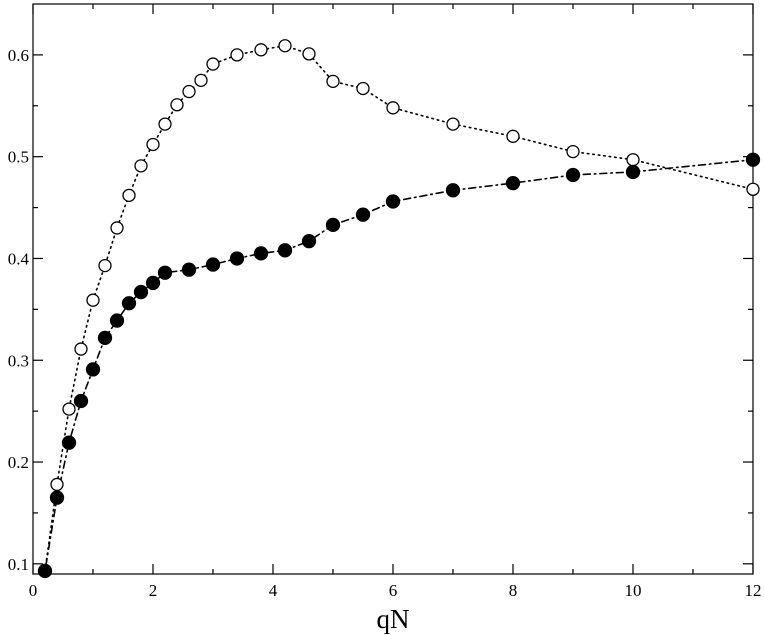  What do you see at coordinates (18, 564) in the screenshot?
I see `y-tick-label: 0.1` at bounding box center [18, 564].